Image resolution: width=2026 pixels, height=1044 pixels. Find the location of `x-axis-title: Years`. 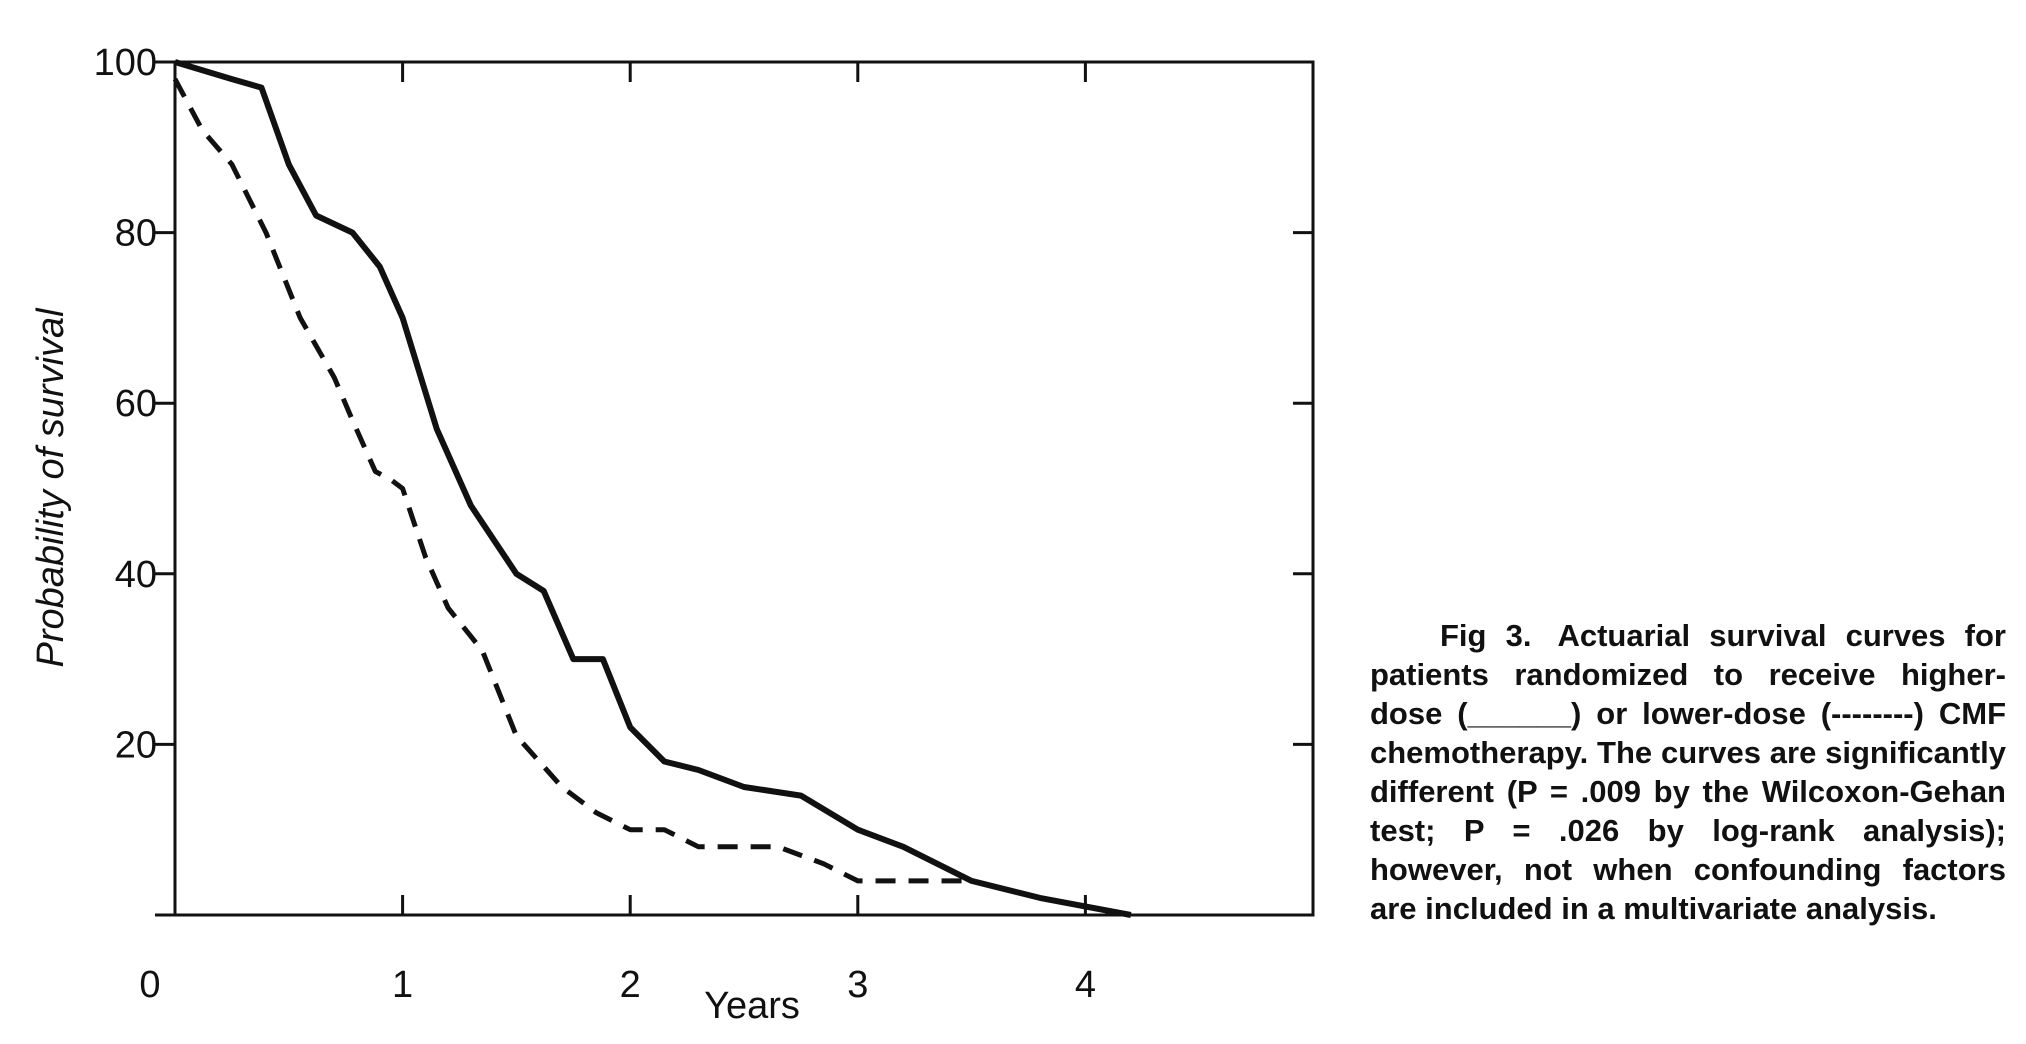

x-axis-title: Years is located at coordinates (752, 1006).